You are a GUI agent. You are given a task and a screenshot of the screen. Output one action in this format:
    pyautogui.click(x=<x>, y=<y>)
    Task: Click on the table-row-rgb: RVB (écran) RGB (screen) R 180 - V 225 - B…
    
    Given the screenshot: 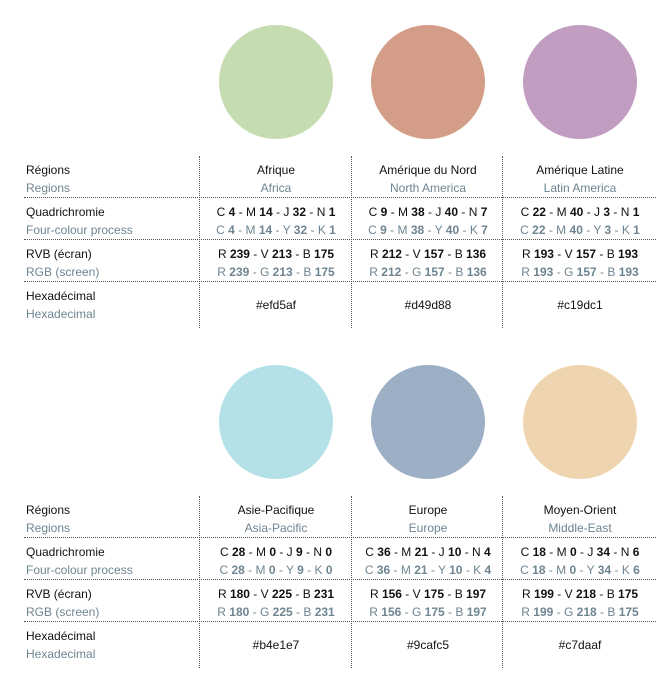 What is the action you would take?
    pyautogui.click(x=336, y=601)
    